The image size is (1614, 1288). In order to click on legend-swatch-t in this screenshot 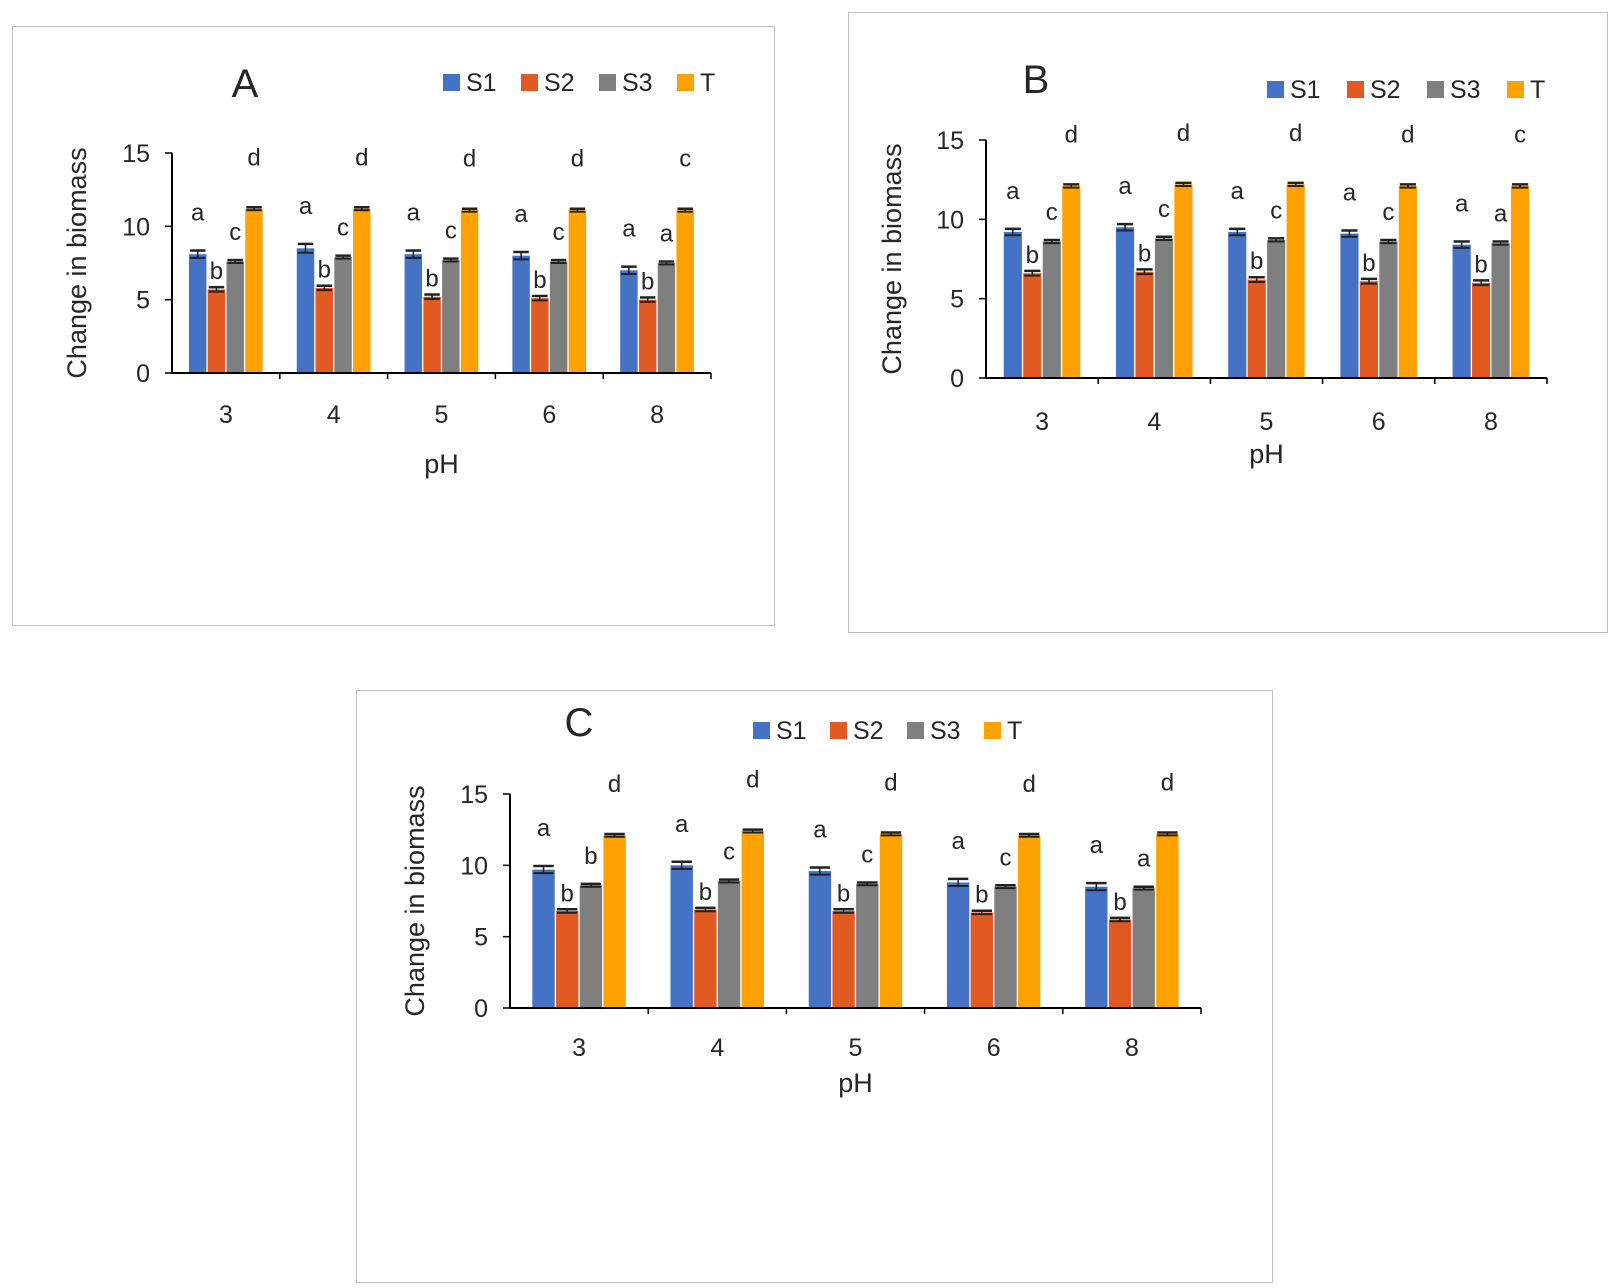, I will do `click(1515, 89)`.